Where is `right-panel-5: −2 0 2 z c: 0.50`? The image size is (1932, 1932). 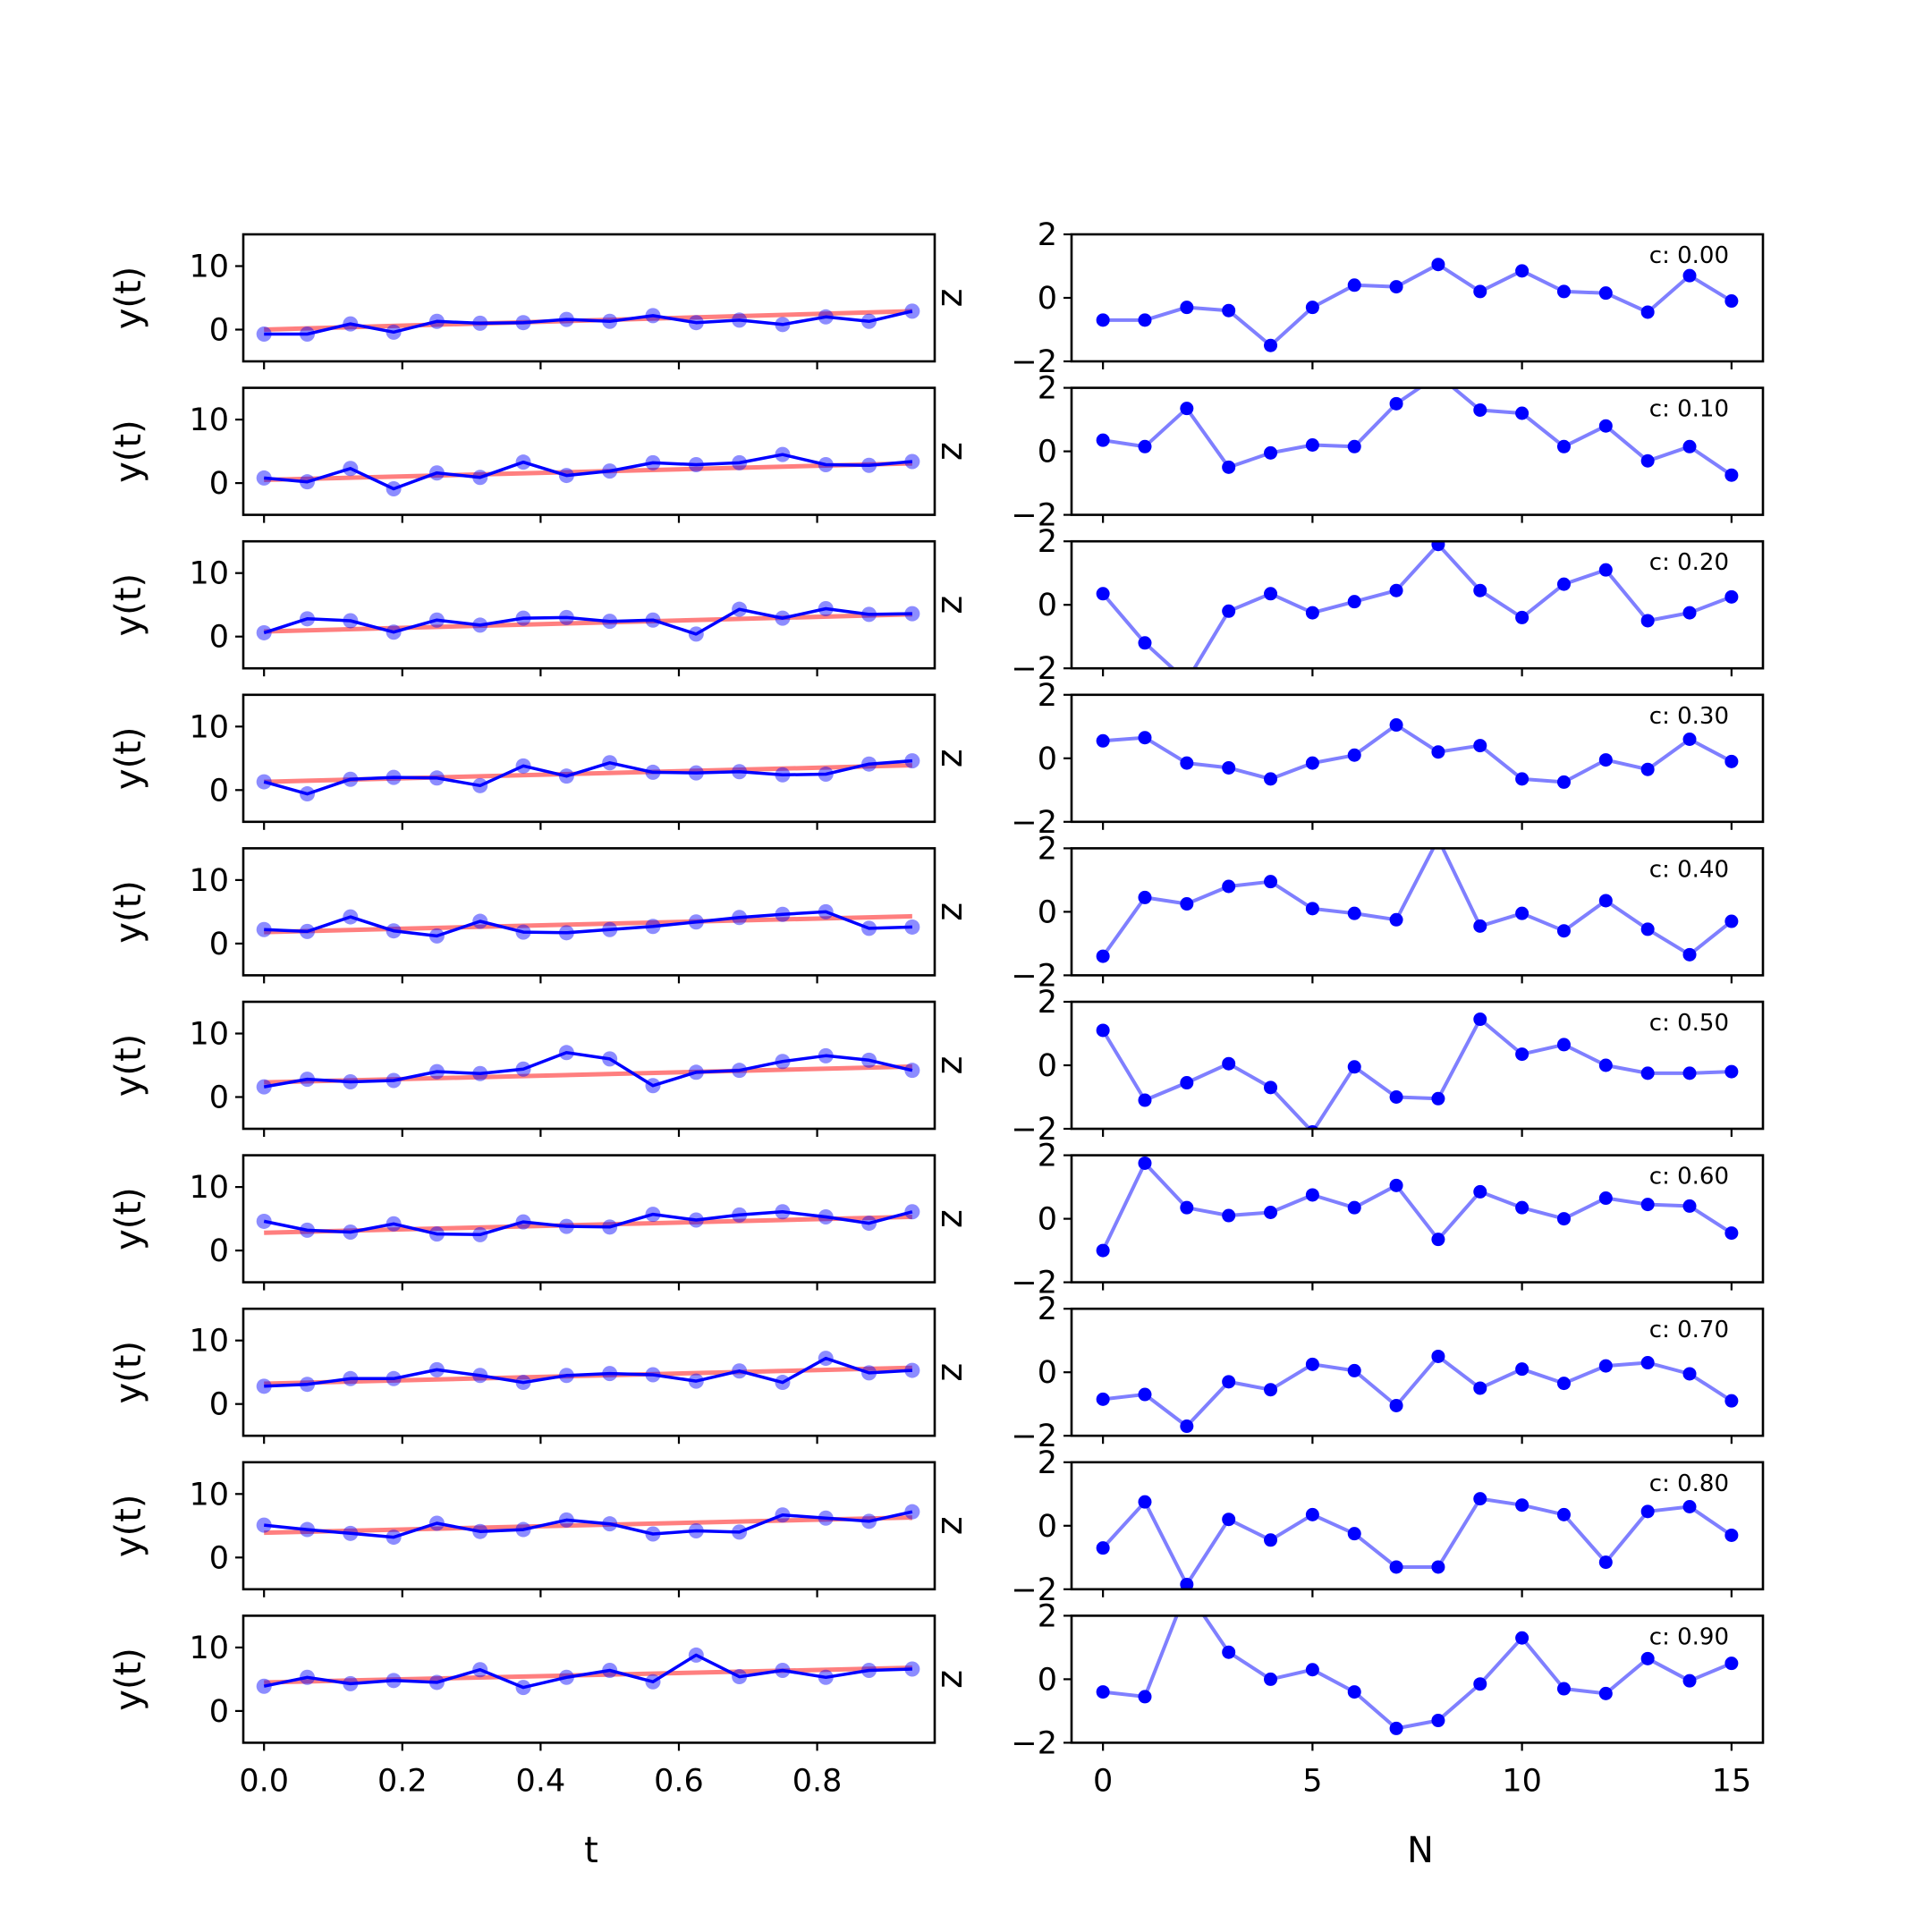 right-panel-5: −2 0 2 z c: 0.50 is located at coordinates (1347, 1066).